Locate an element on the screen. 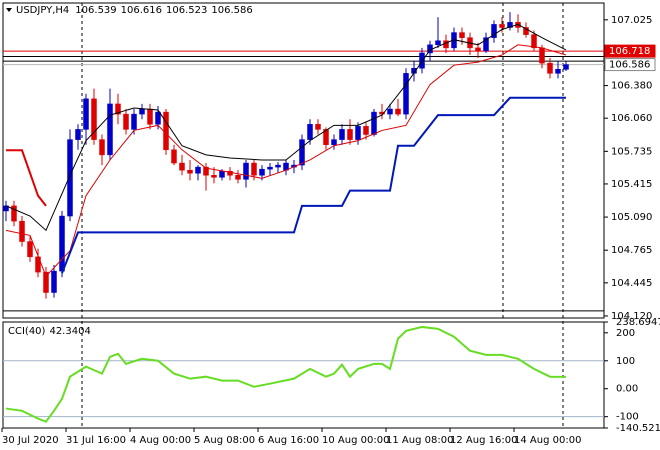 This screenshot has height=450, width=660. x-tick-label: 31 Jul 16:00 is located at coordinates (96, 440).